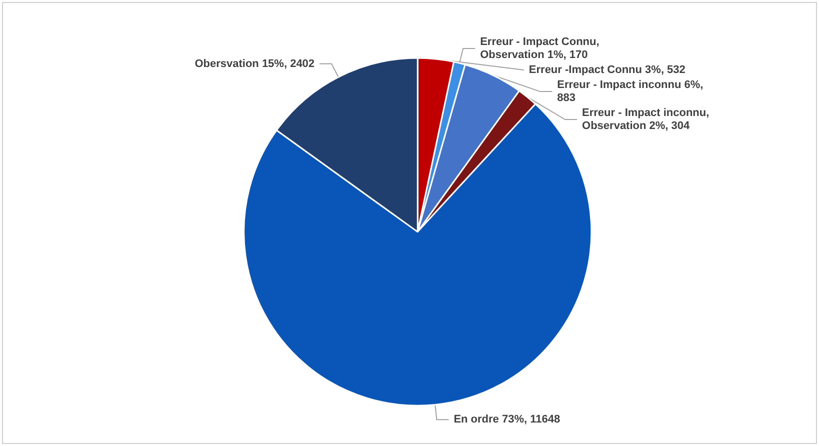 Image resolution: width=819 pixels, height=446 pixels. What do you see at coordinates (607, 70) in the screenshot?
I see `slice-label: Erreur -Impact Connu 3%, 532` at bounding box center [607, 70].